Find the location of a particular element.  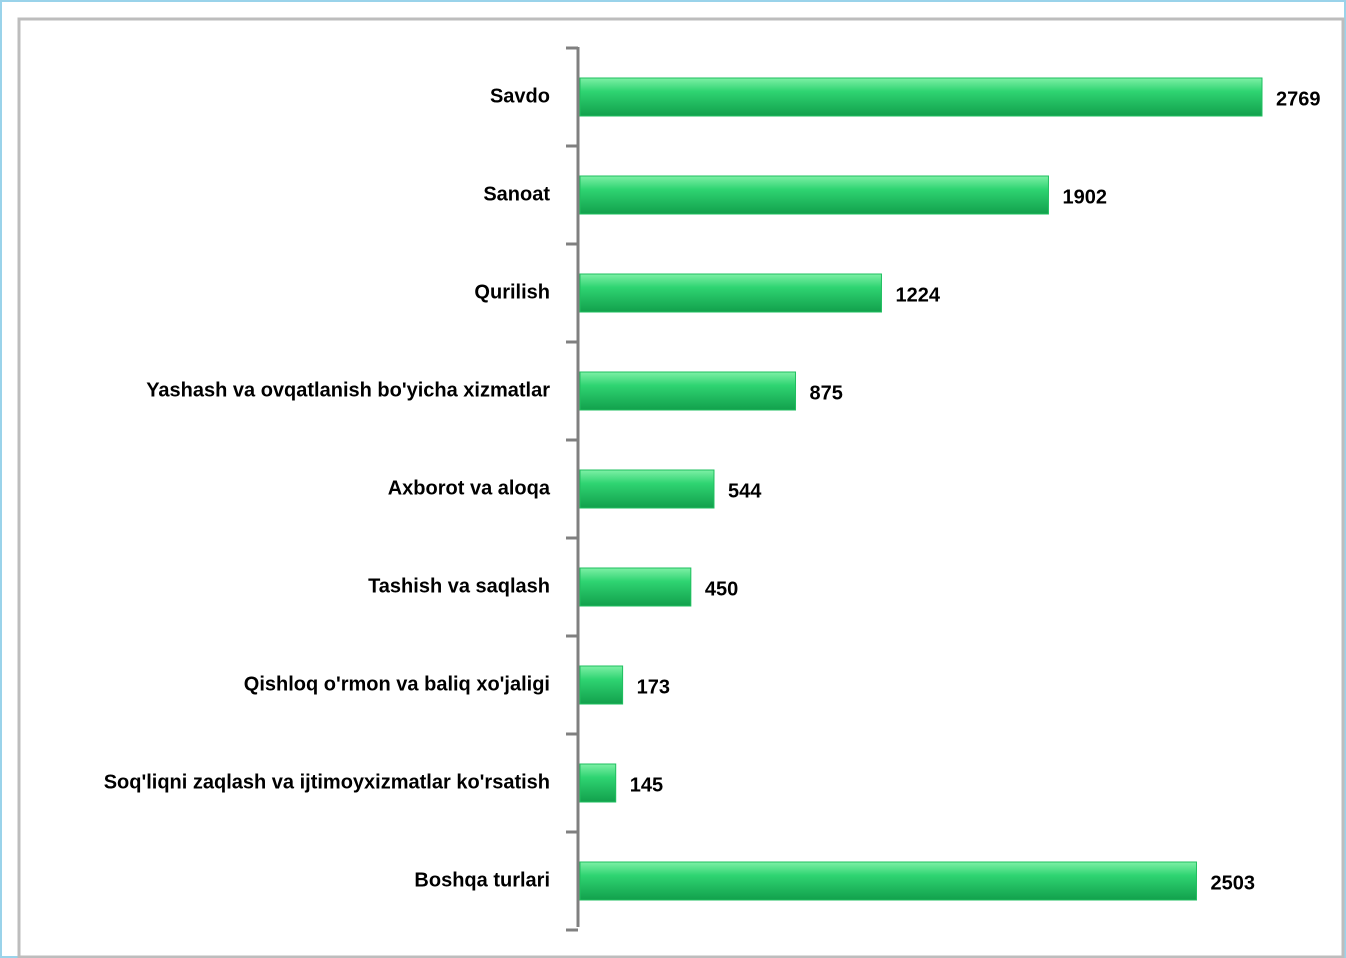

category-label: Qishloq o'rmon va baliq xo'jaligi is located at coordinates (397, 684).